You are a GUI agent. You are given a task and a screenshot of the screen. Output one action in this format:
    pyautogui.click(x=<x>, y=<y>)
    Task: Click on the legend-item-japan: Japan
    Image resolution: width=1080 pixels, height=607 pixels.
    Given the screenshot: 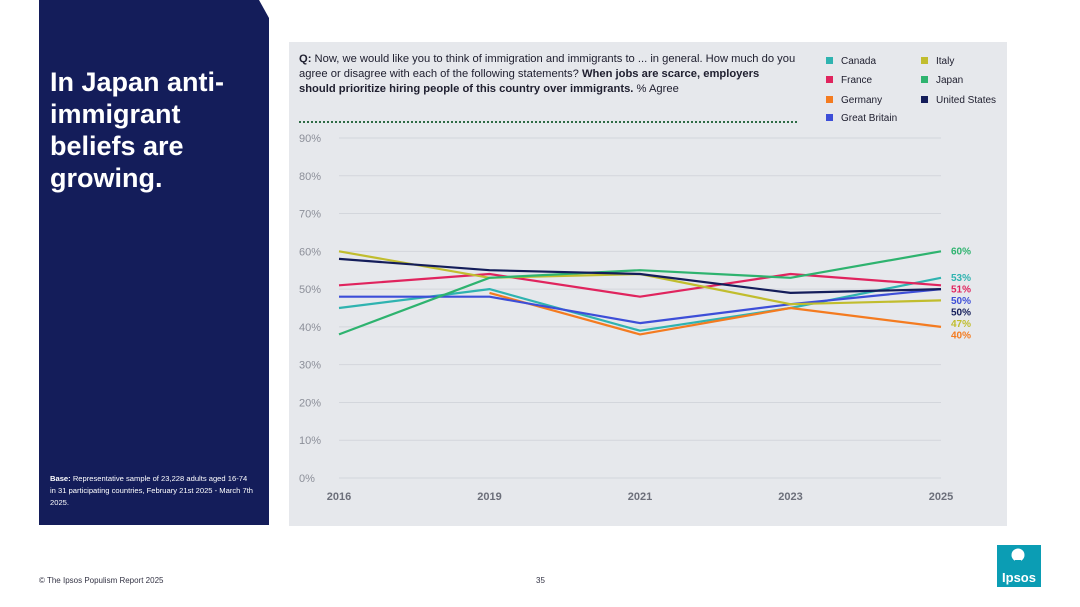 What is the action you would take?
    pyautogui.click(x=942, y=80)
    